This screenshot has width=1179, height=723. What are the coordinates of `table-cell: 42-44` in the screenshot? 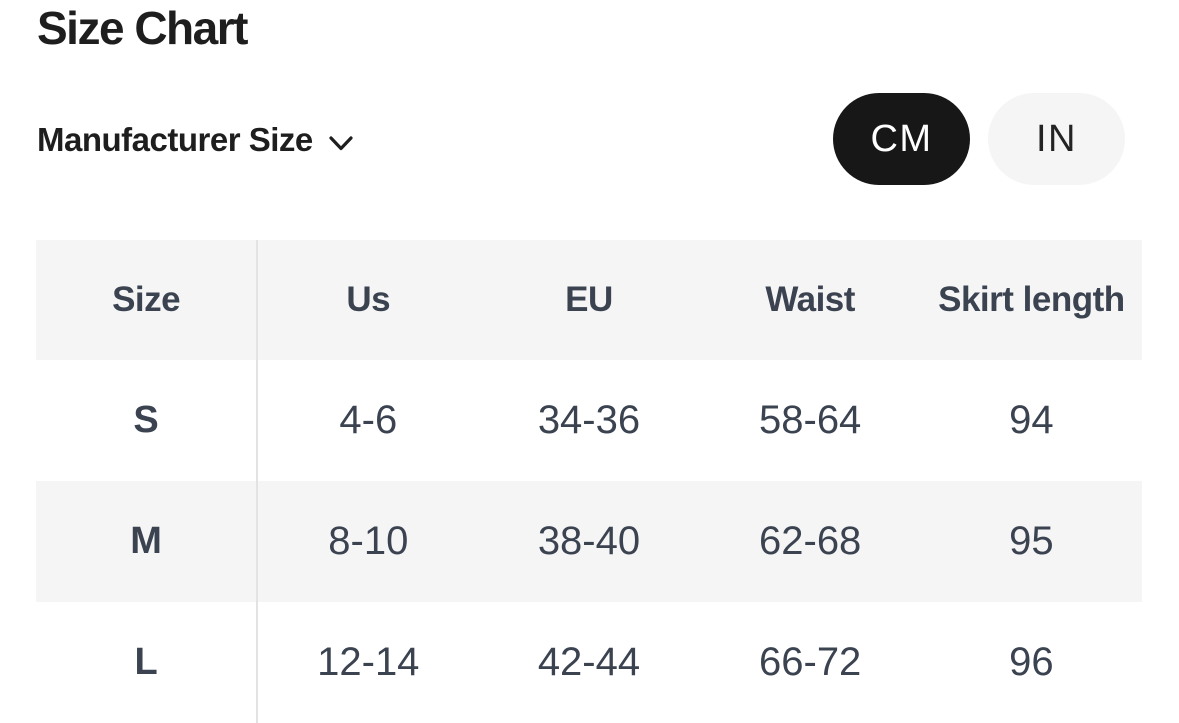 It's located at (589, 662).